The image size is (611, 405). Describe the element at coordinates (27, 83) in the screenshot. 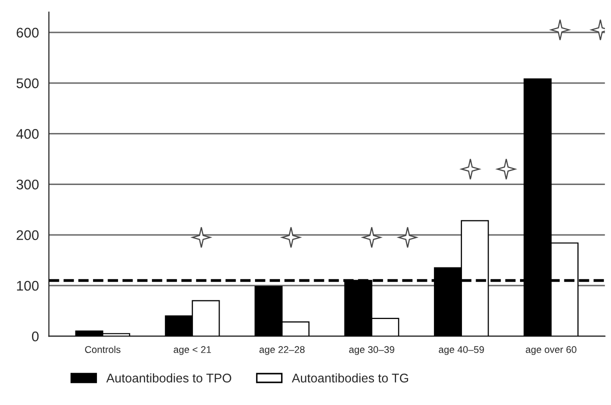

I see `y-tick-label: 500` at that location.